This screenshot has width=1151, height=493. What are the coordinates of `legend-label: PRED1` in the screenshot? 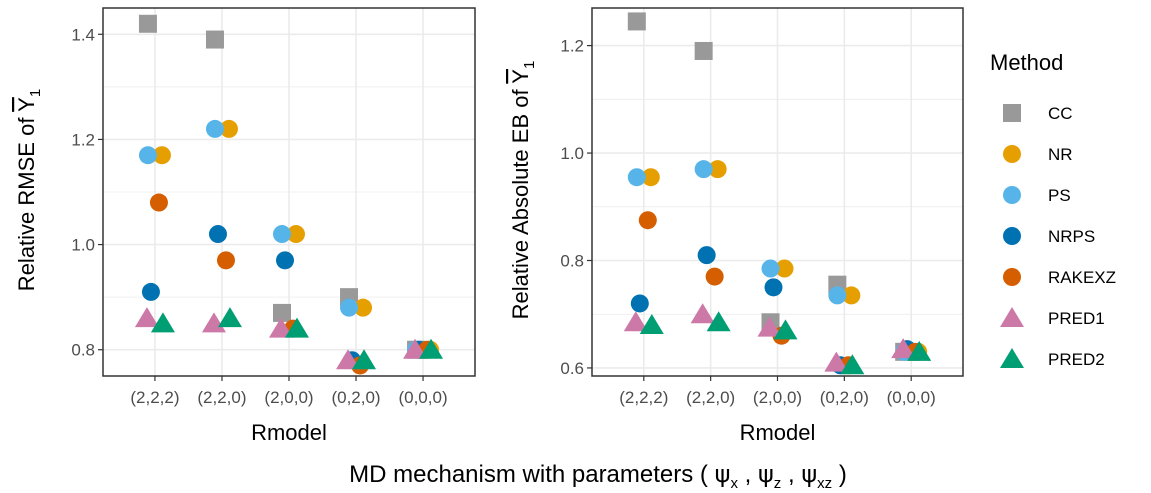 It's located at (1076, 318).